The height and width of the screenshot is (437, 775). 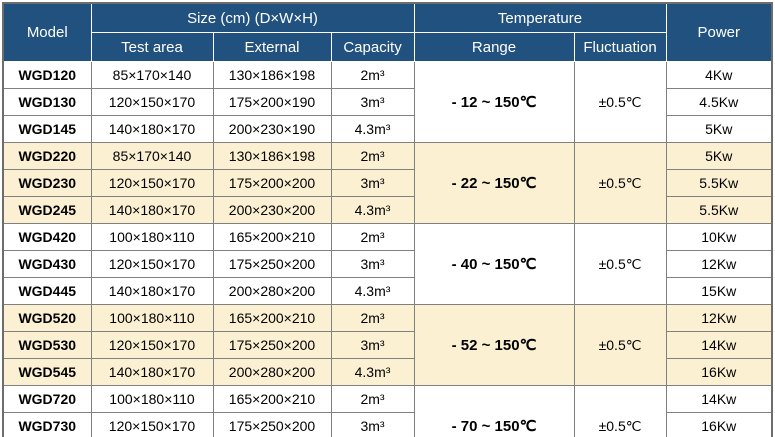 I want to click on table-row: WGD130 120×150×170 175×200×190 3m³ 4.5Kw, so click(x=387, y=102).